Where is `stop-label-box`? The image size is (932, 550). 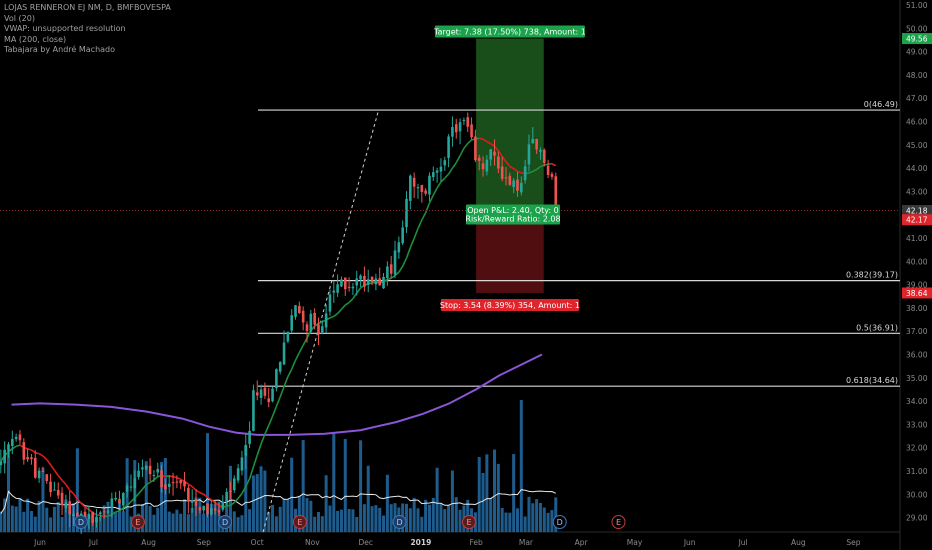 stop-label-box is located at coordinates (509, 304).